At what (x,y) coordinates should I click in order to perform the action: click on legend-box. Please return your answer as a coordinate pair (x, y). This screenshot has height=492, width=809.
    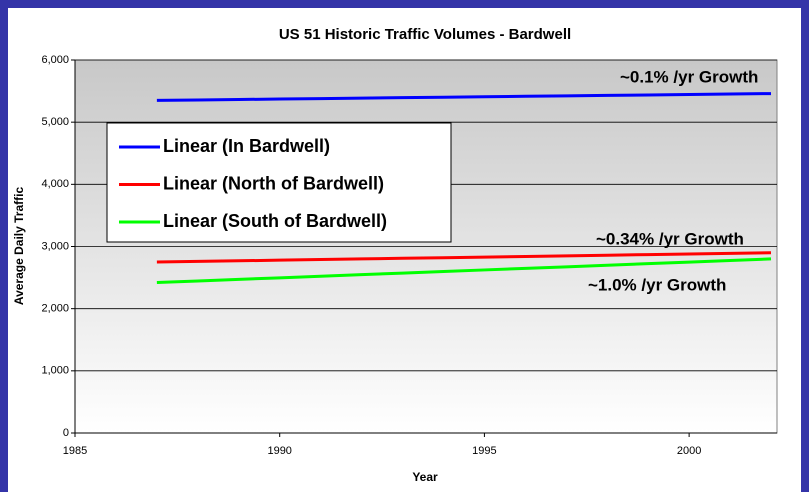
    Looking at the image, I should click on (279, 182).